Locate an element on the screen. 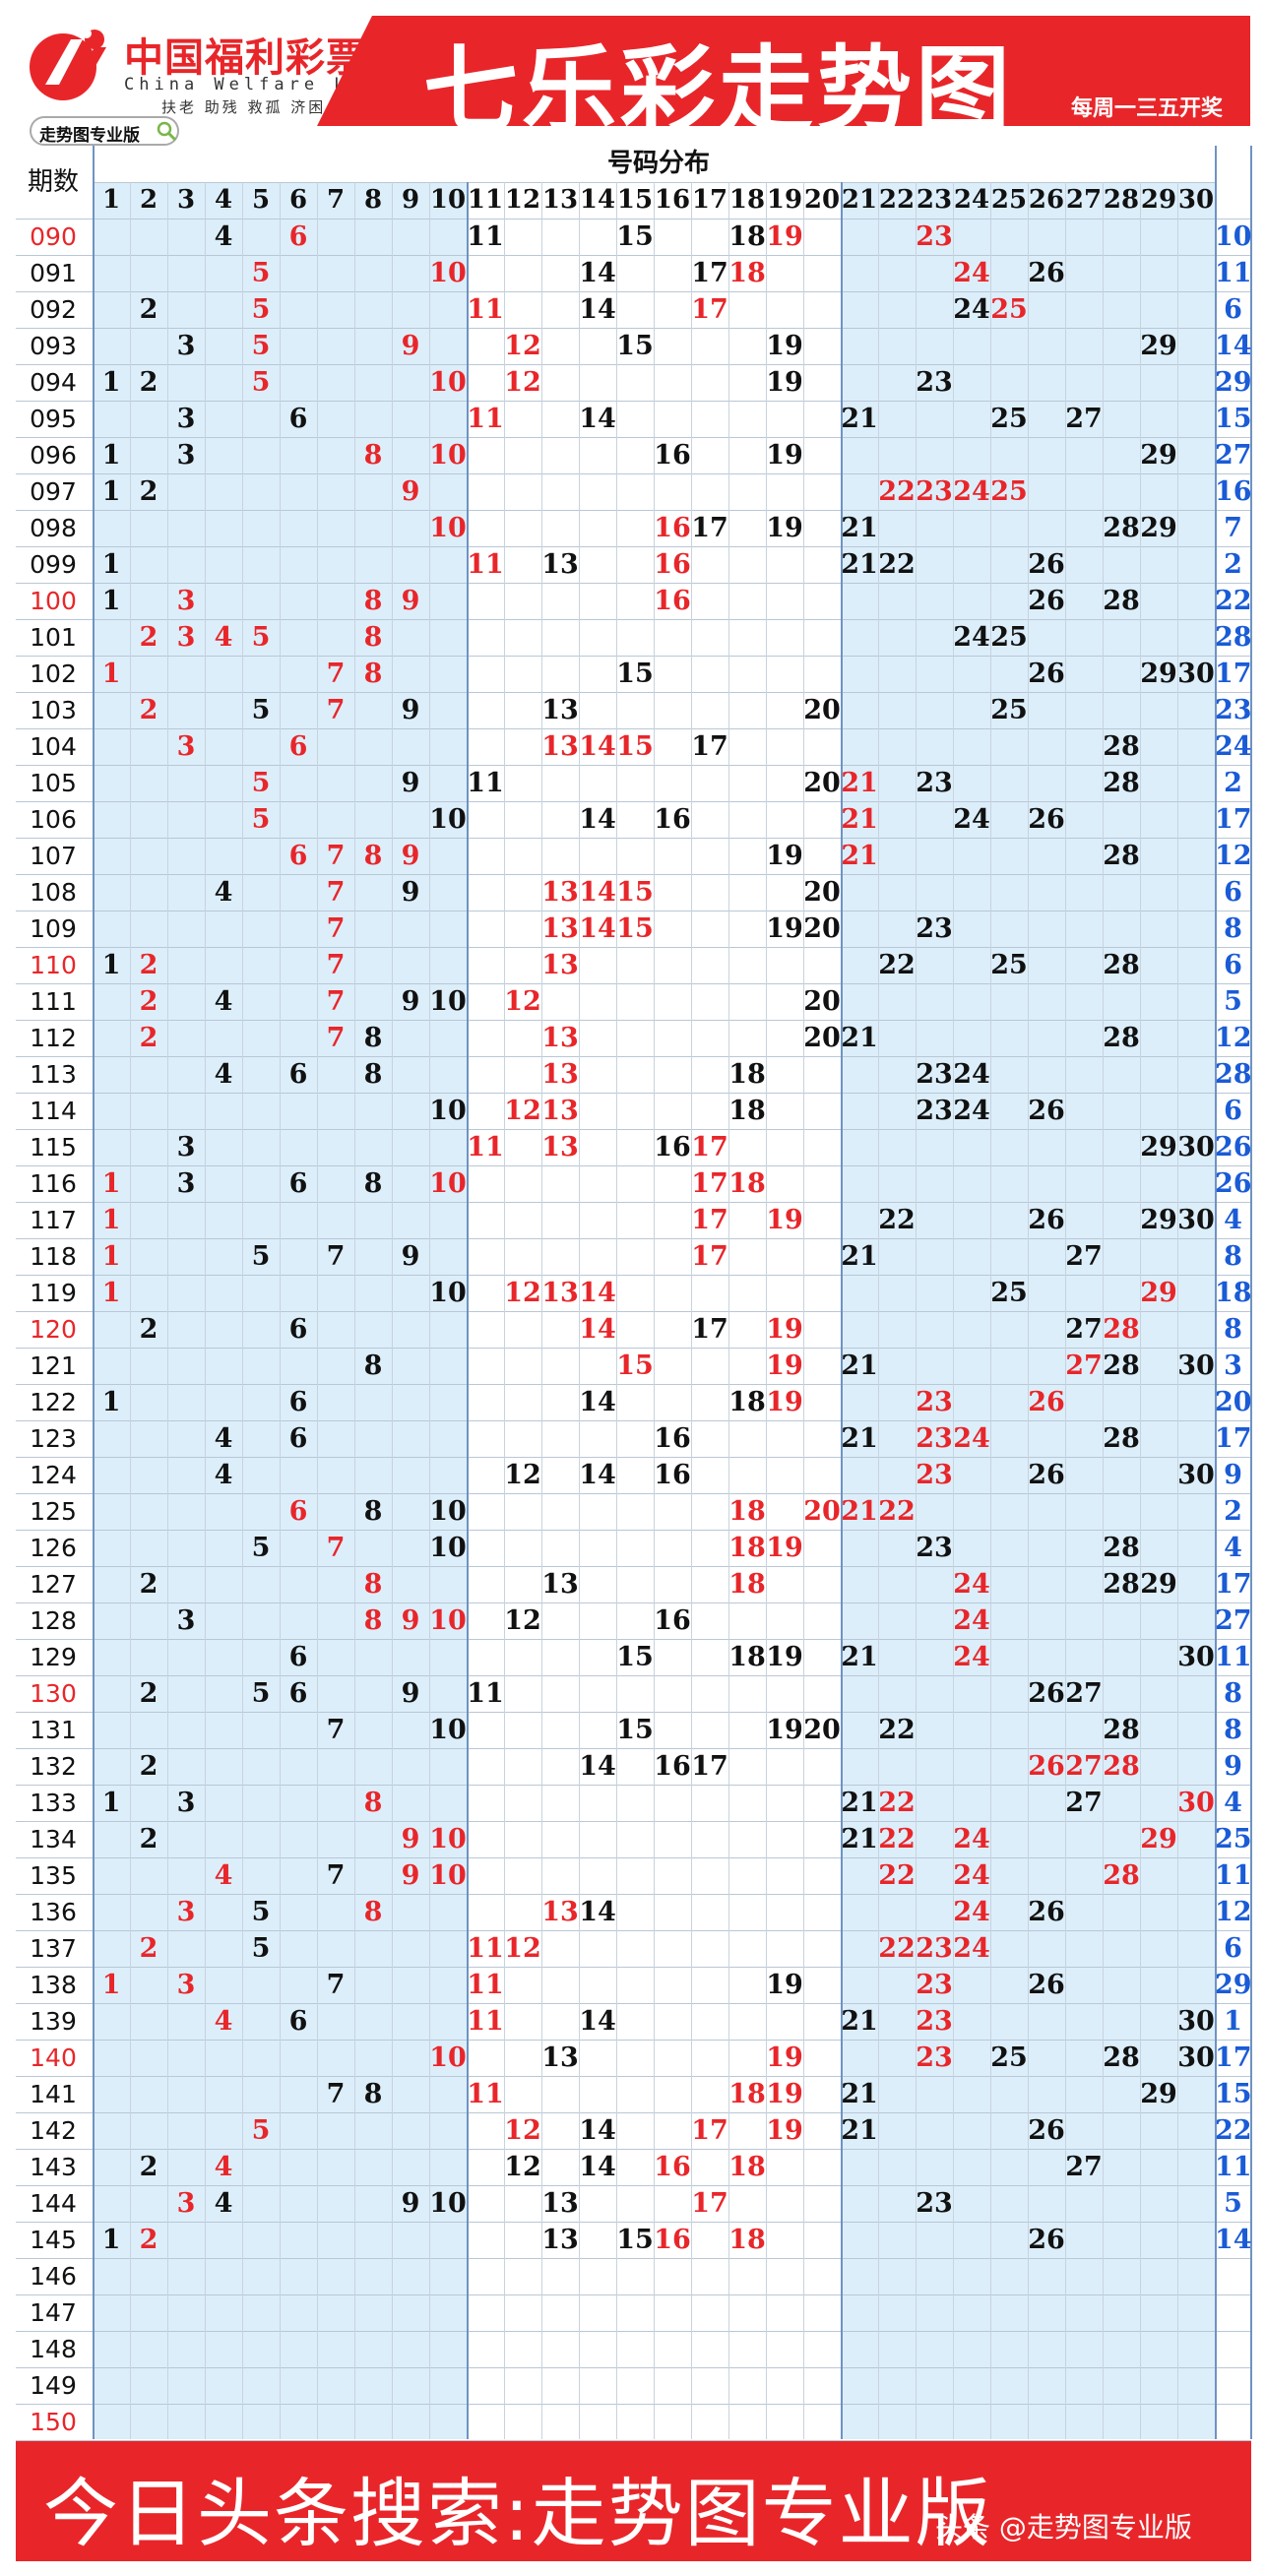 The image size is (1265, 2576). special-number: 20 is located at coordinates (1233, 1402).